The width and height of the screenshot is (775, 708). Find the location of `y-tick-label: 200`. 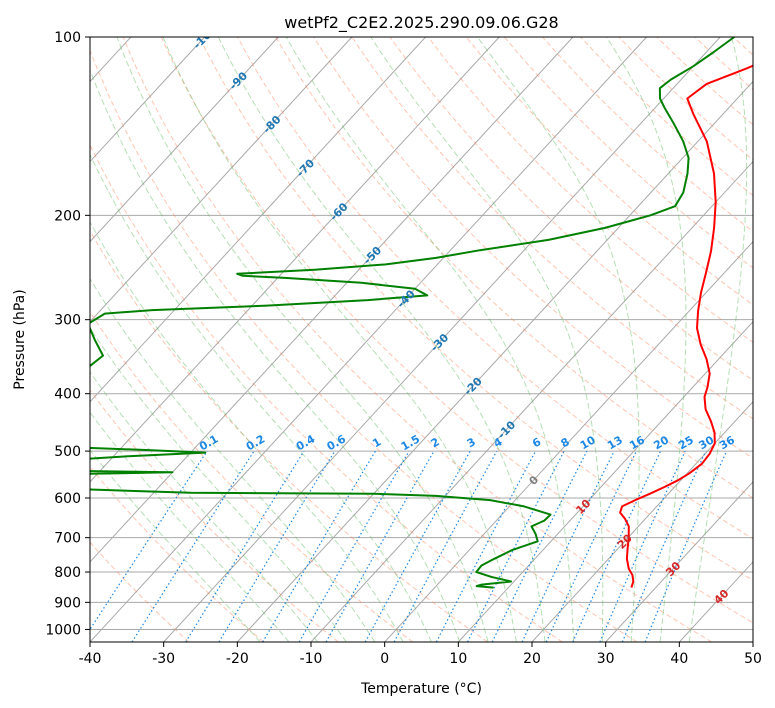

y-tick-label: 200 is located at coordinates (67, 216).